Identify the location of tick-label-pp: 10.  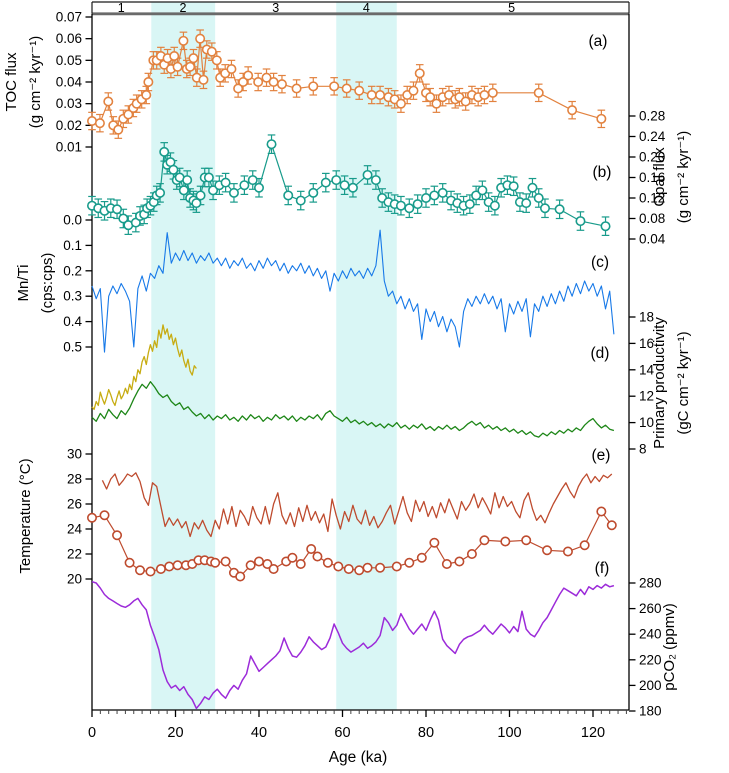
(646, 422).